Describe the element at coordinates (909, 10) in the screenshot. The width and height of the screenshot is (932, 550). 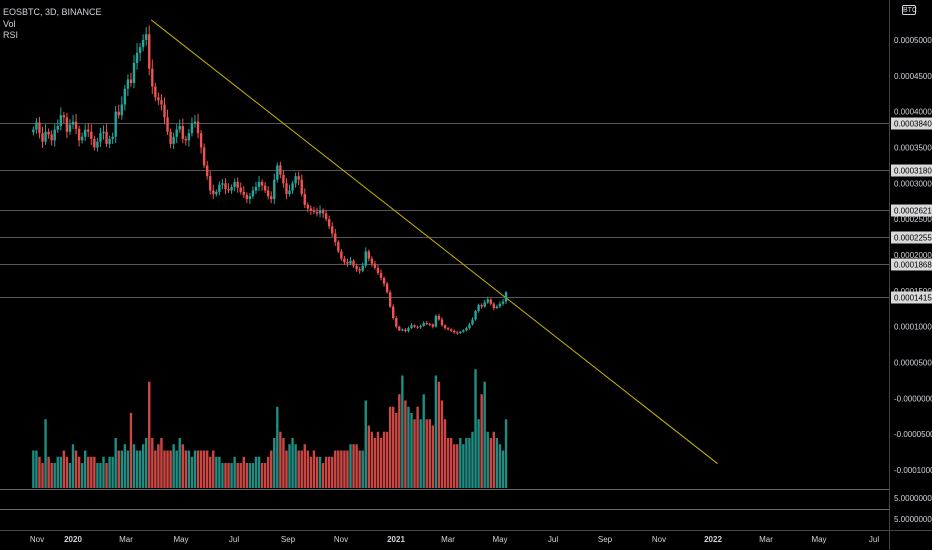
I see `currency-badge: BTC` at that location.